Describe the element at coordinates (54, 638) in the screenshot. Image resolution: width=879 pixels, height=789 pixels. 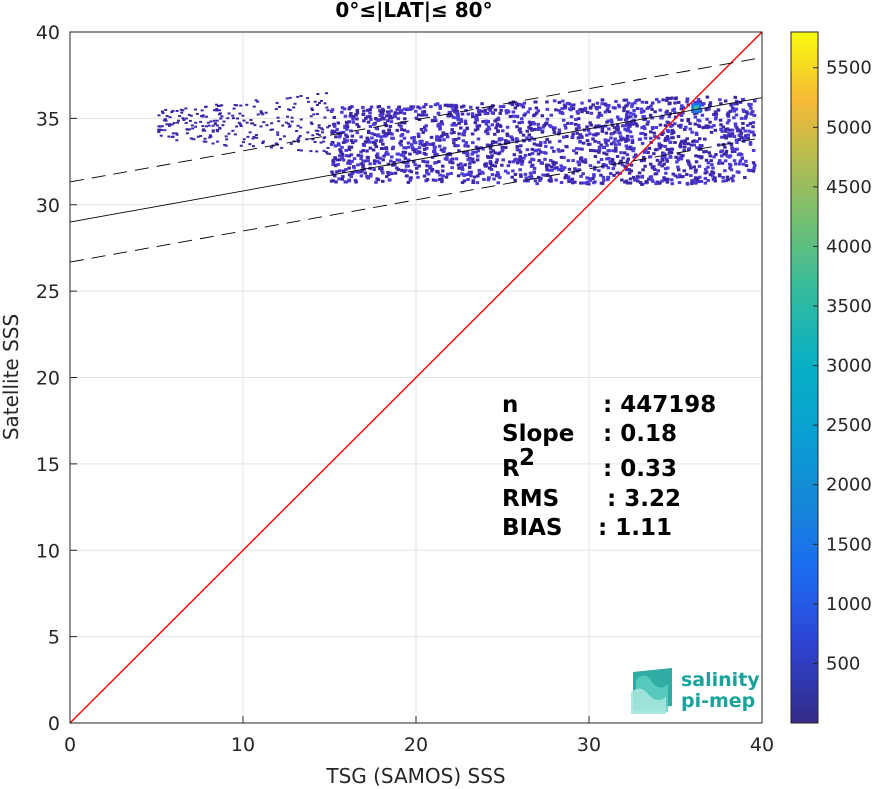
I see `y-tick-label: 5` at that location.